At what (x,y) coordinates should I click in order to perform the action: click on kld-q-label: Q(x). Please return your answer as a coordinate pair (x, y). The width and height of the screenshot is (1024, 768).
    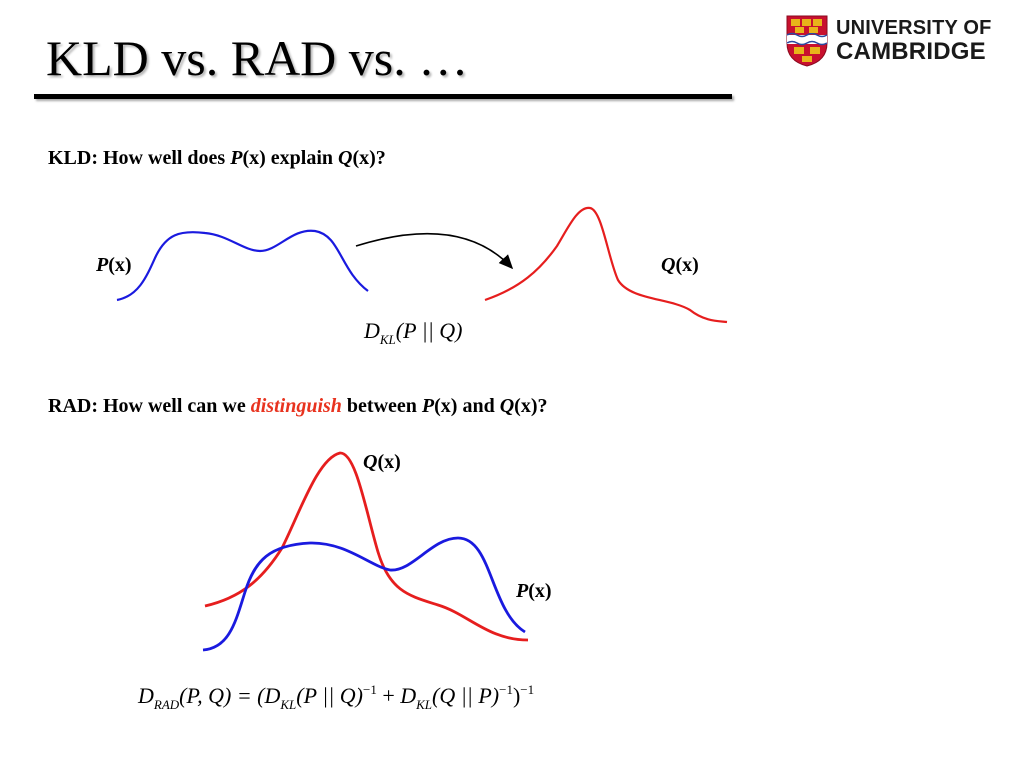
    Looking at the image, I should click on (680, 265).